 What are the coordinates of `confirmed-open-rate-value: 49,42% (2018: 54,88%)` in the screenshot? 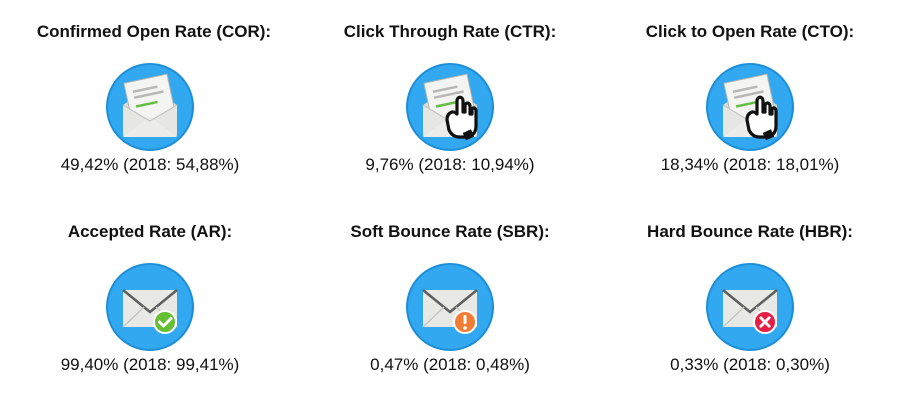 It's located at (150, 164).